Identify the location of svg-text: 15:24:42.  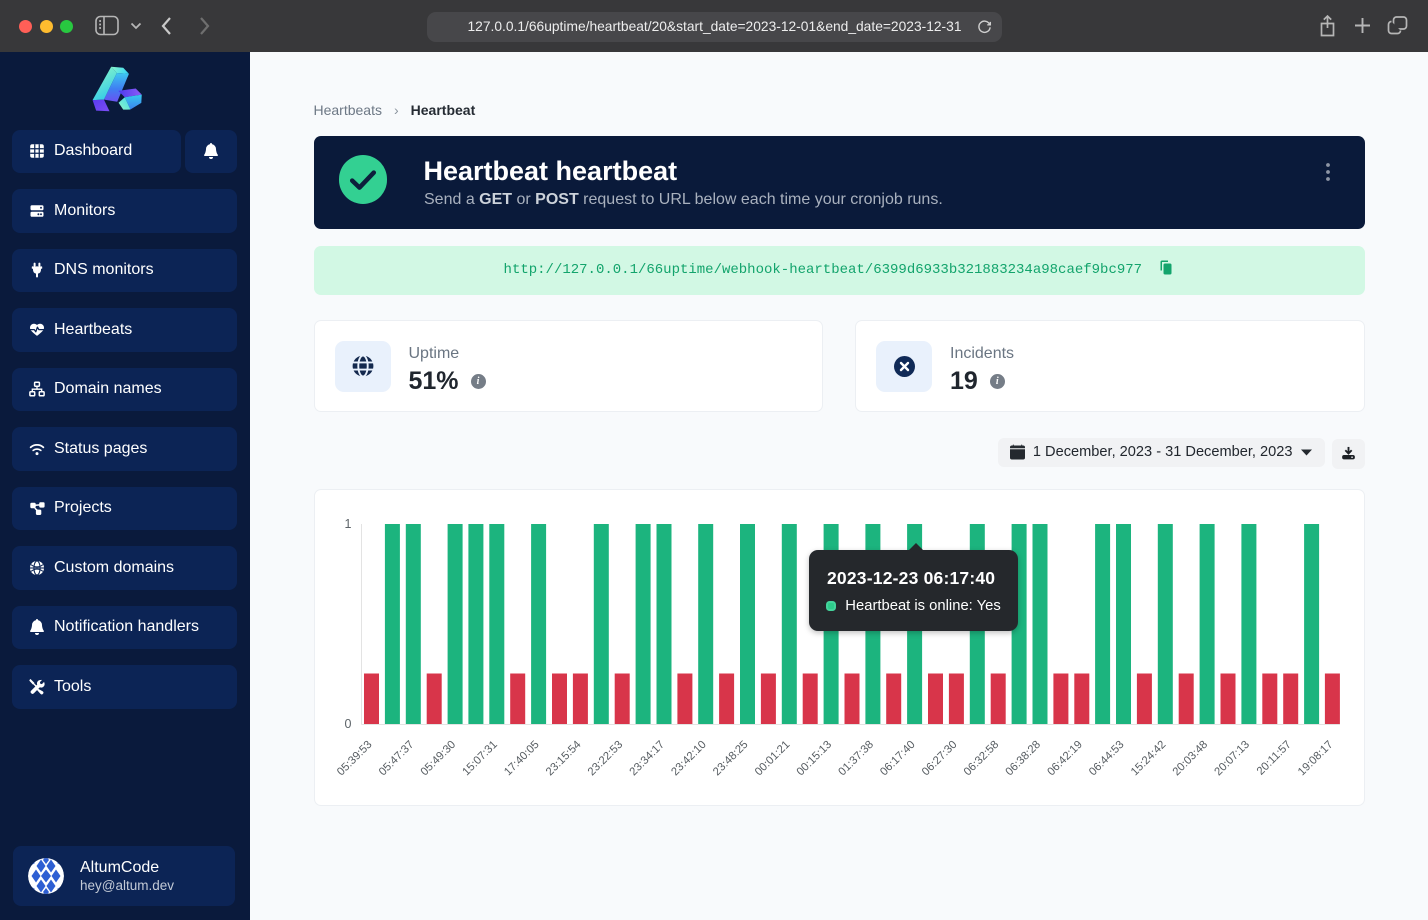
(1148, 759).